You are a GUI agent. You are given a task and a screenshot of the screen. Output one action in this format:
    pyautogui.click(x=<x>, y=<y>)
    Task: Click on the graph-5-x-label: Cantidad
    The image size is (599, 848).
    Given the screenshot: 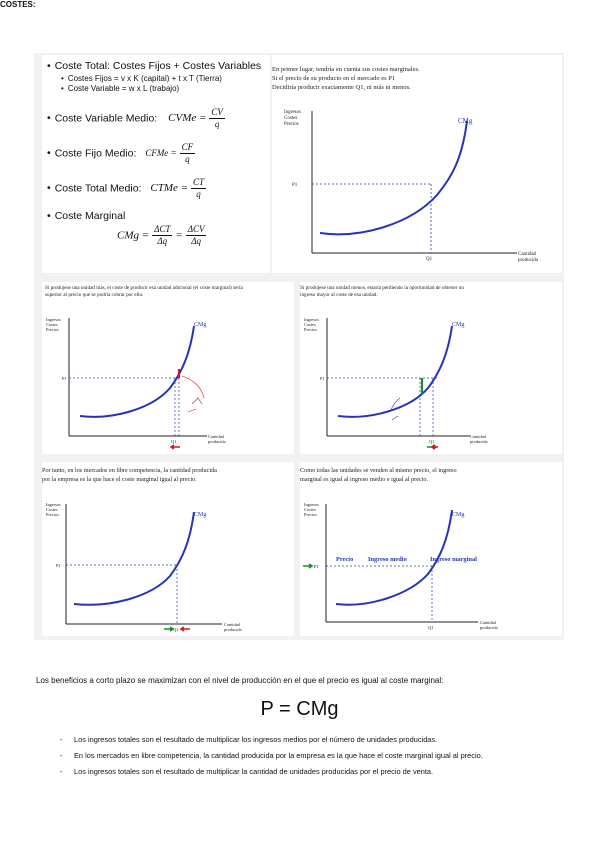 What is the action you would take?
    pyautogui.click(x=488, y=622)
    